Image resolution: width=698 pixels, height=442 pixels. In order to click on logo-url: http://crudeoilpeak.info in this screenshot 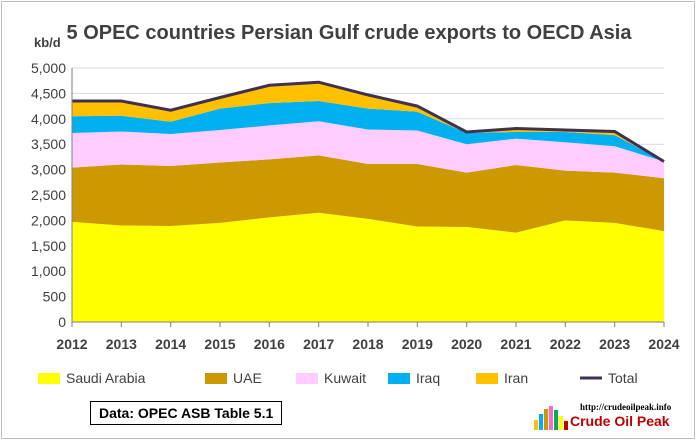, I will do `click(626, 407)`.